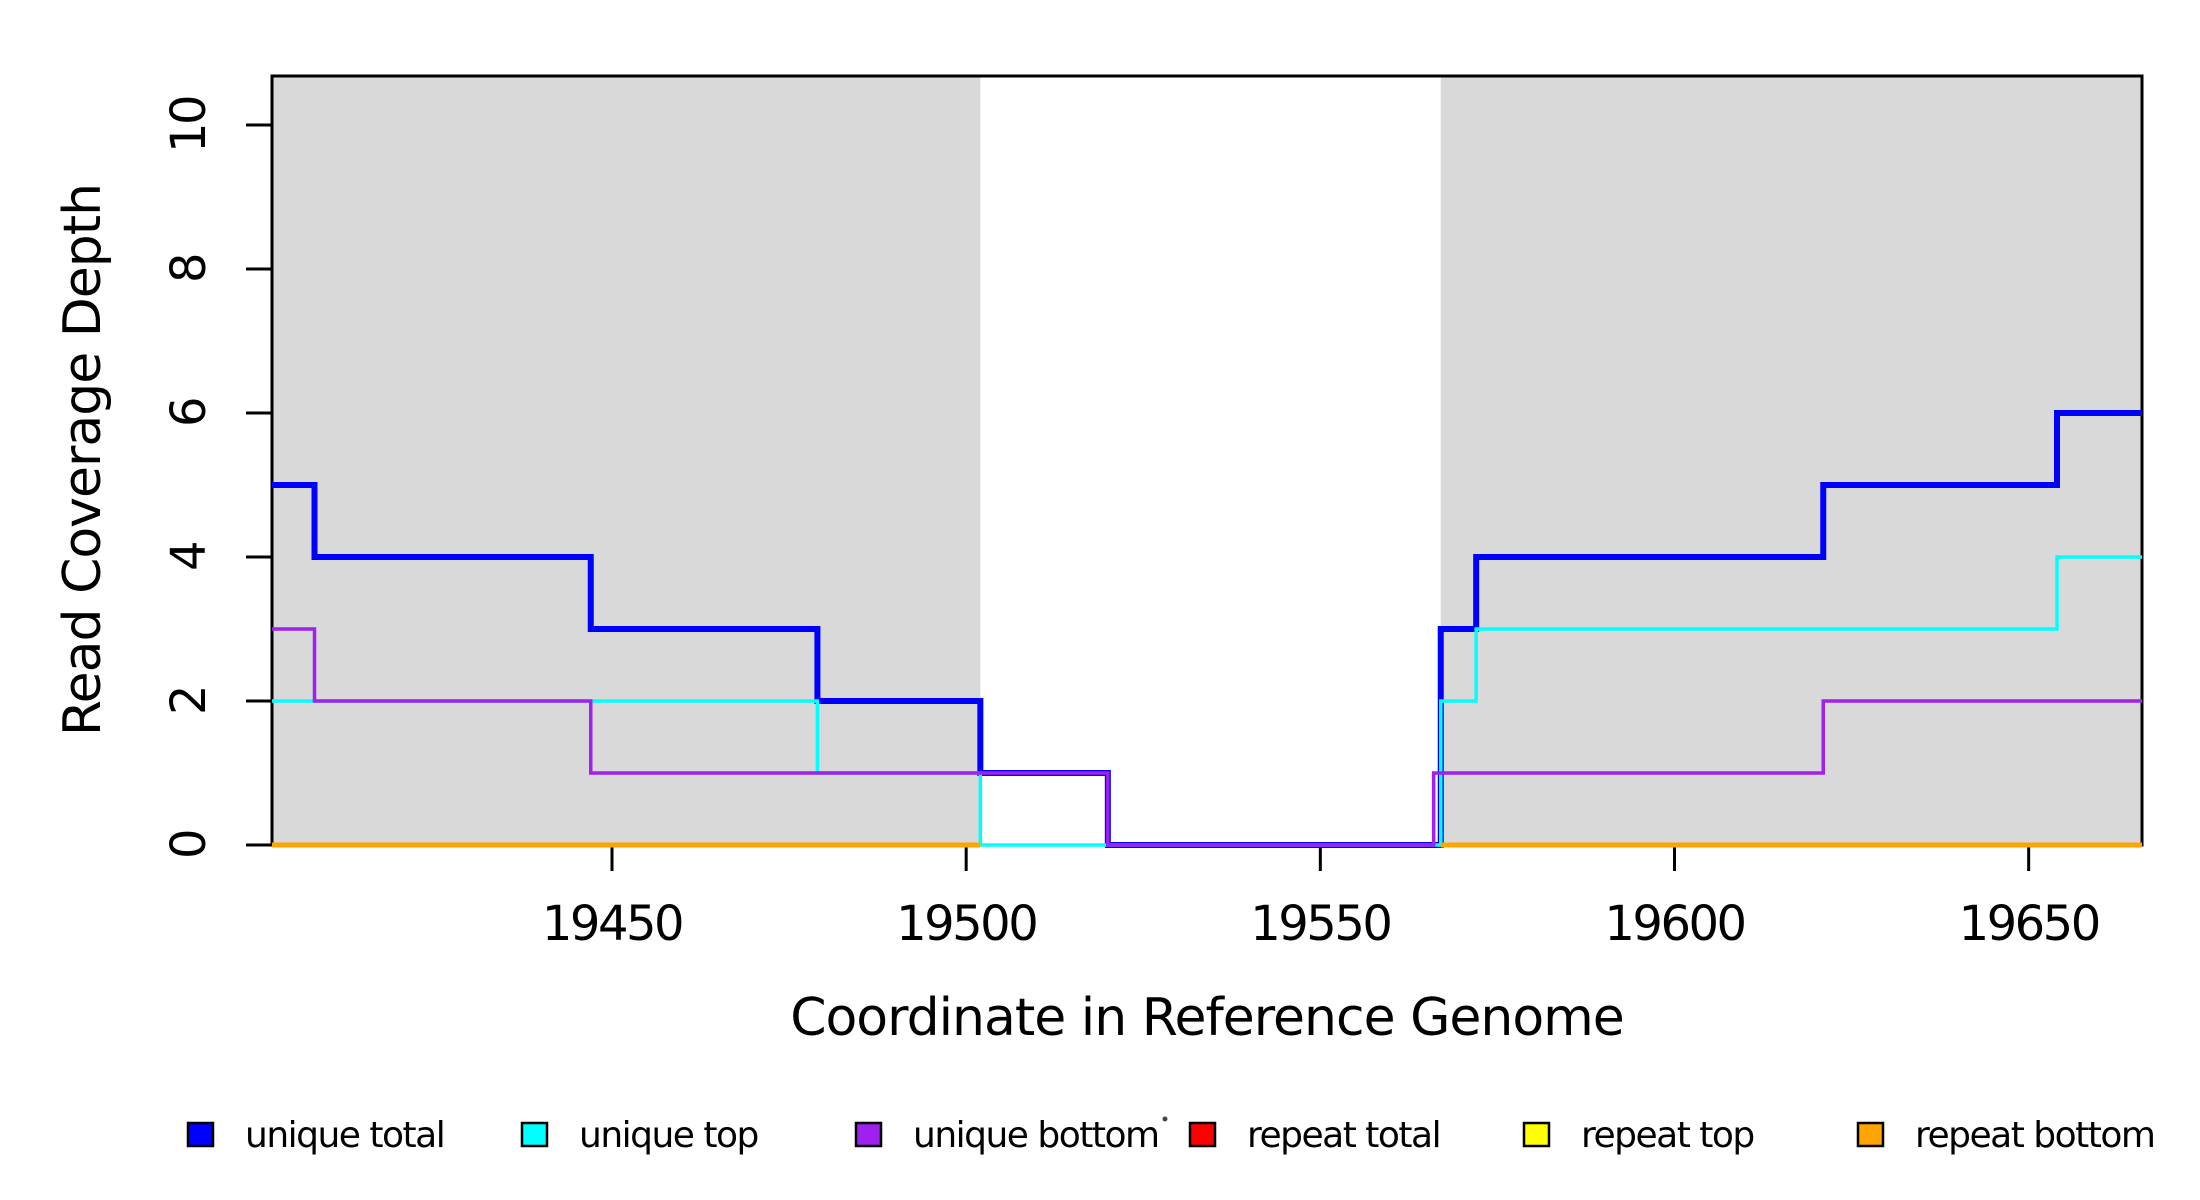 Image resolution: width=2200 pixels, height=1200 pixels. What do you see at coordinates (189, 701) in the screenshot?
I see `y-tick-label: 2` at bounding box center [189, 701].